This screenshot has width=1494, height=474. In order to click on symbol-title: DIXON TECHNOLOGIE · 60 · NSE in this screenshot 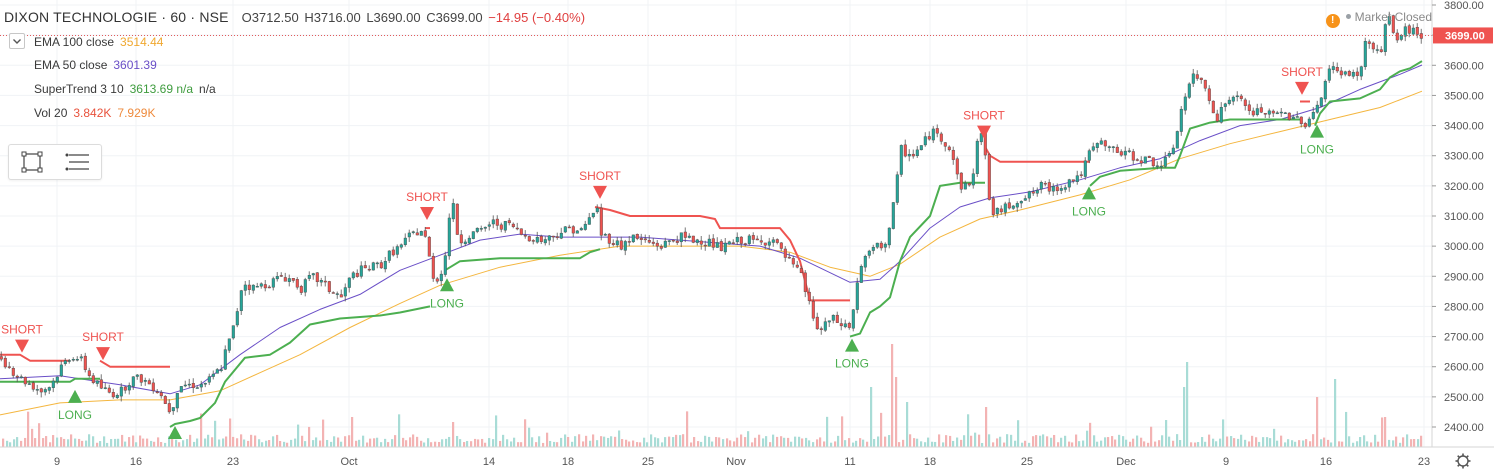, I will do `click(116, 17)`.